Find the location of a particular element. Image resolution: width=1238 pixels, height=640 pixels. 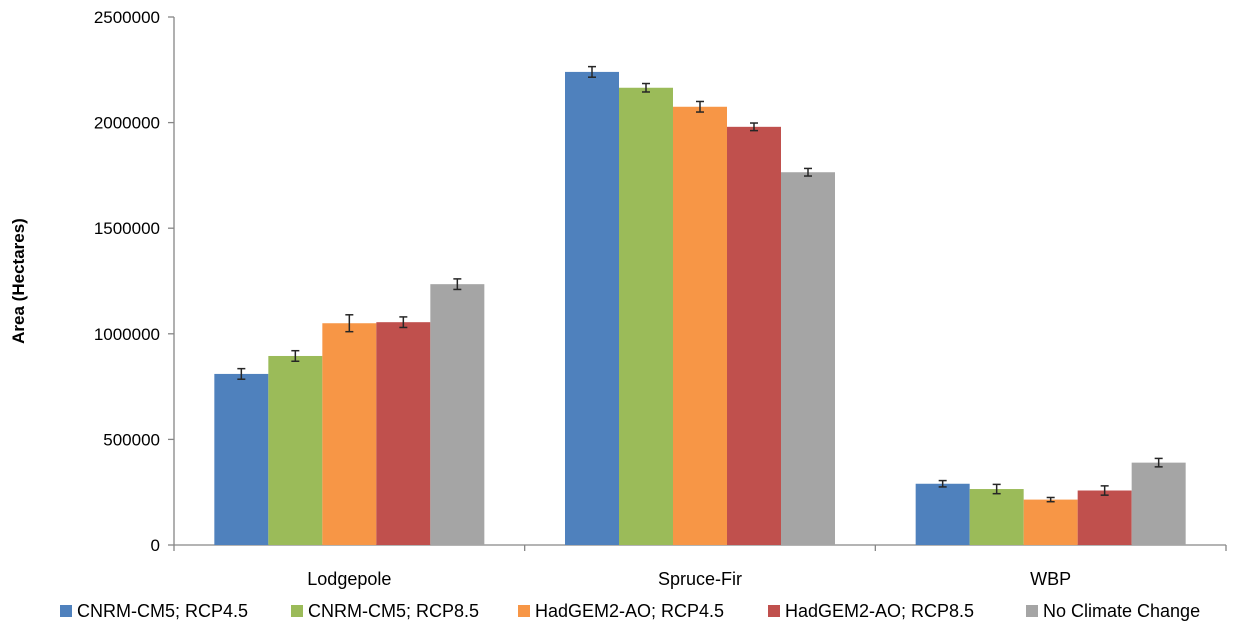

legend-label: No Climate Change is located at coordinates (1121, 611).